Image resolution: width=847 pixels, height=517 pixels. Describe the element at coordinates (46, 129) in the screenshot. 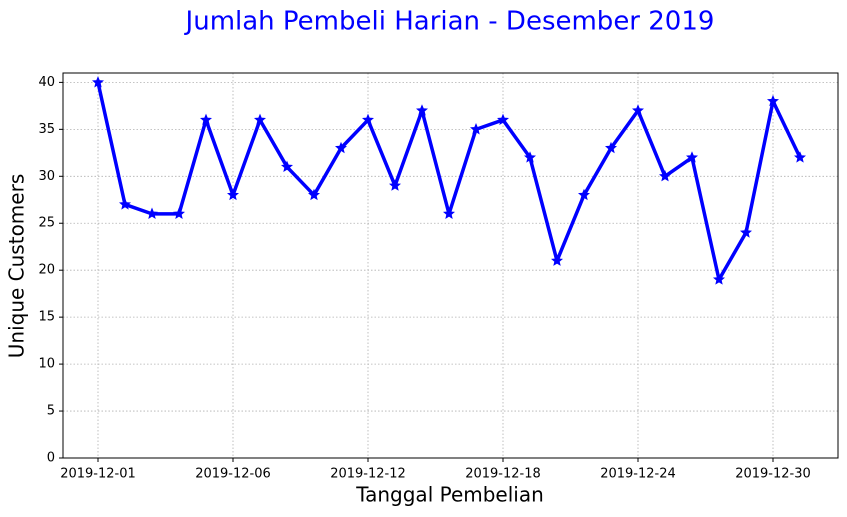

I see `y-tick-label: 35` at that location.